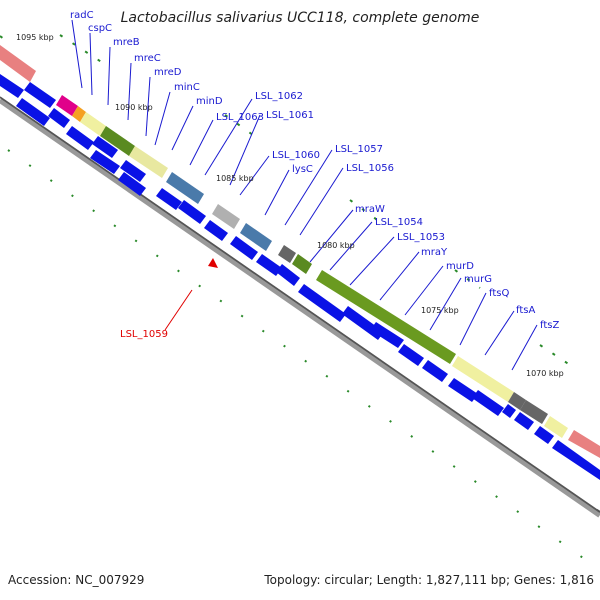 This screenshot has width=600, height=600. Describe the element at coordinates (213, 263) in the screenshot. I see `red-marker-icon` at that location.